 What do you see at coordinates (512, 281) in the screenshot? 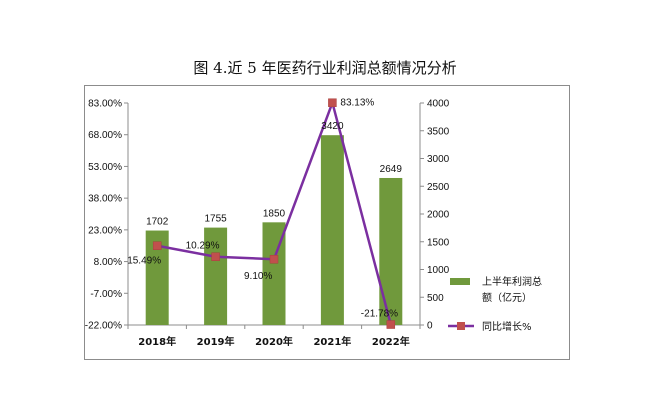
I see `legend-label-bar-line1: 上半年利润总` at bounding box center [512, 281].